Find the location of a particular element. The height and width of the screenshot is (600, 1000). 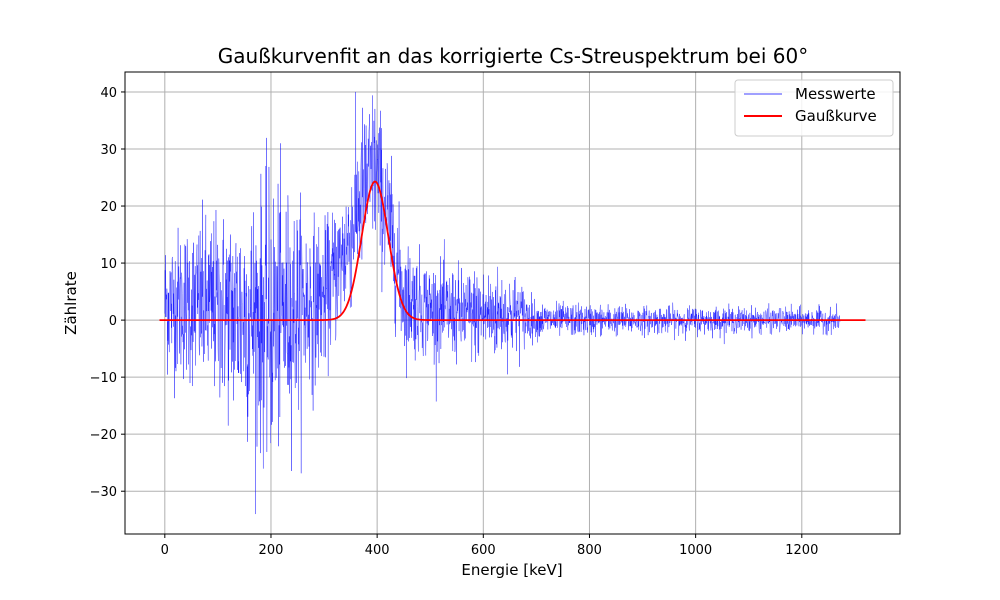

x-tick-label: 1000 is located at coordinates (695, 550).